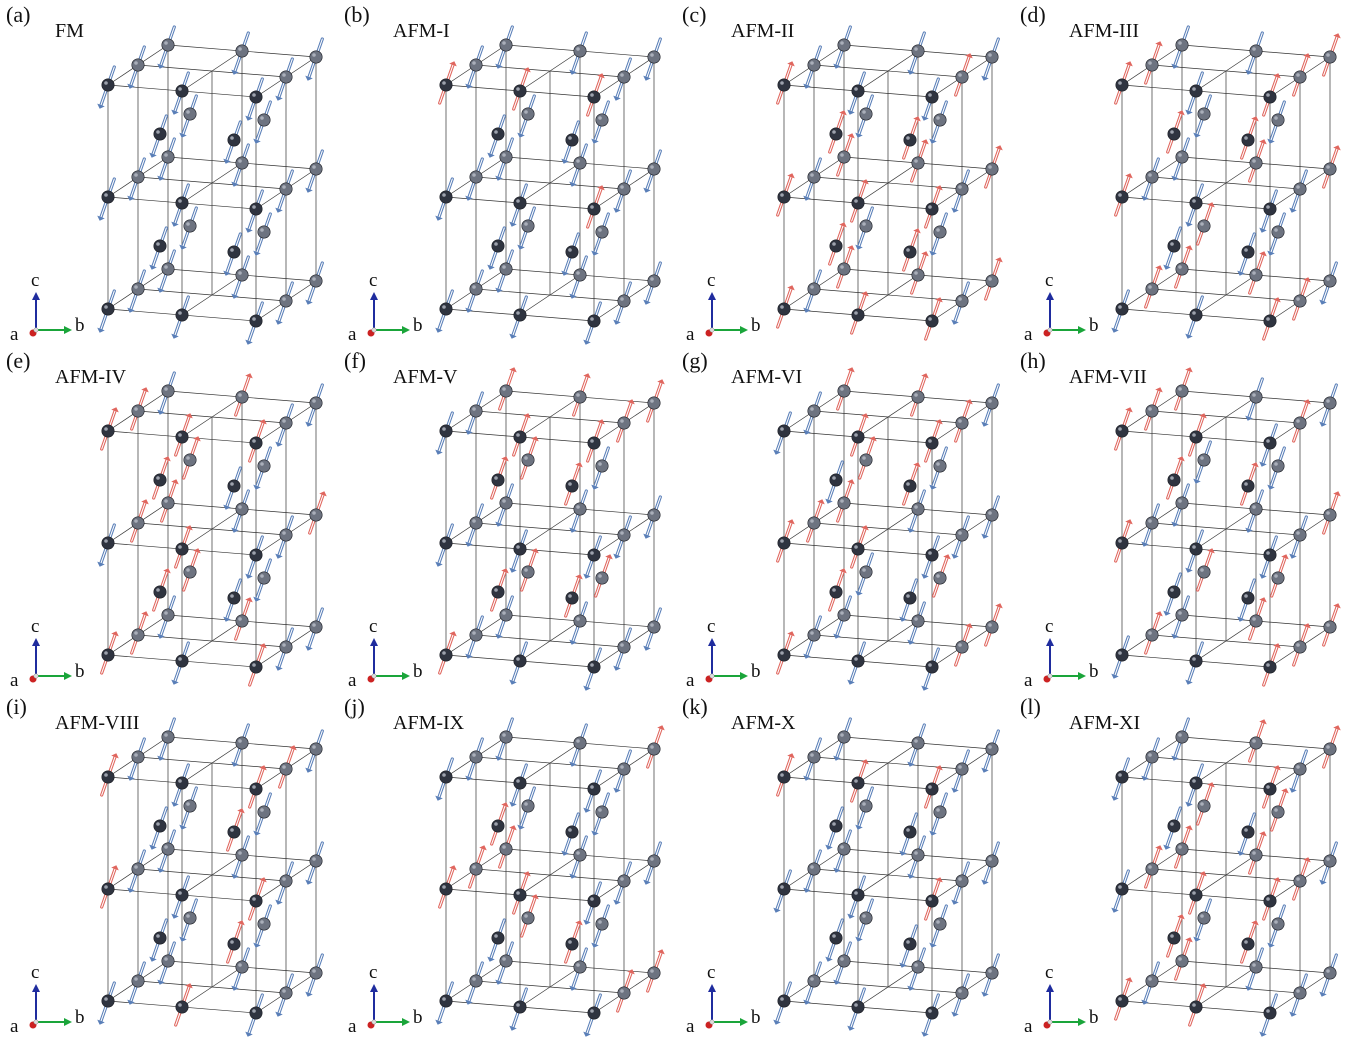 Image resolution: width=1353 pixels, height=1038 pixels. Describe the element at coordinates (373, 972) in the screenshot. I see `axis-label-c: c` at that location.